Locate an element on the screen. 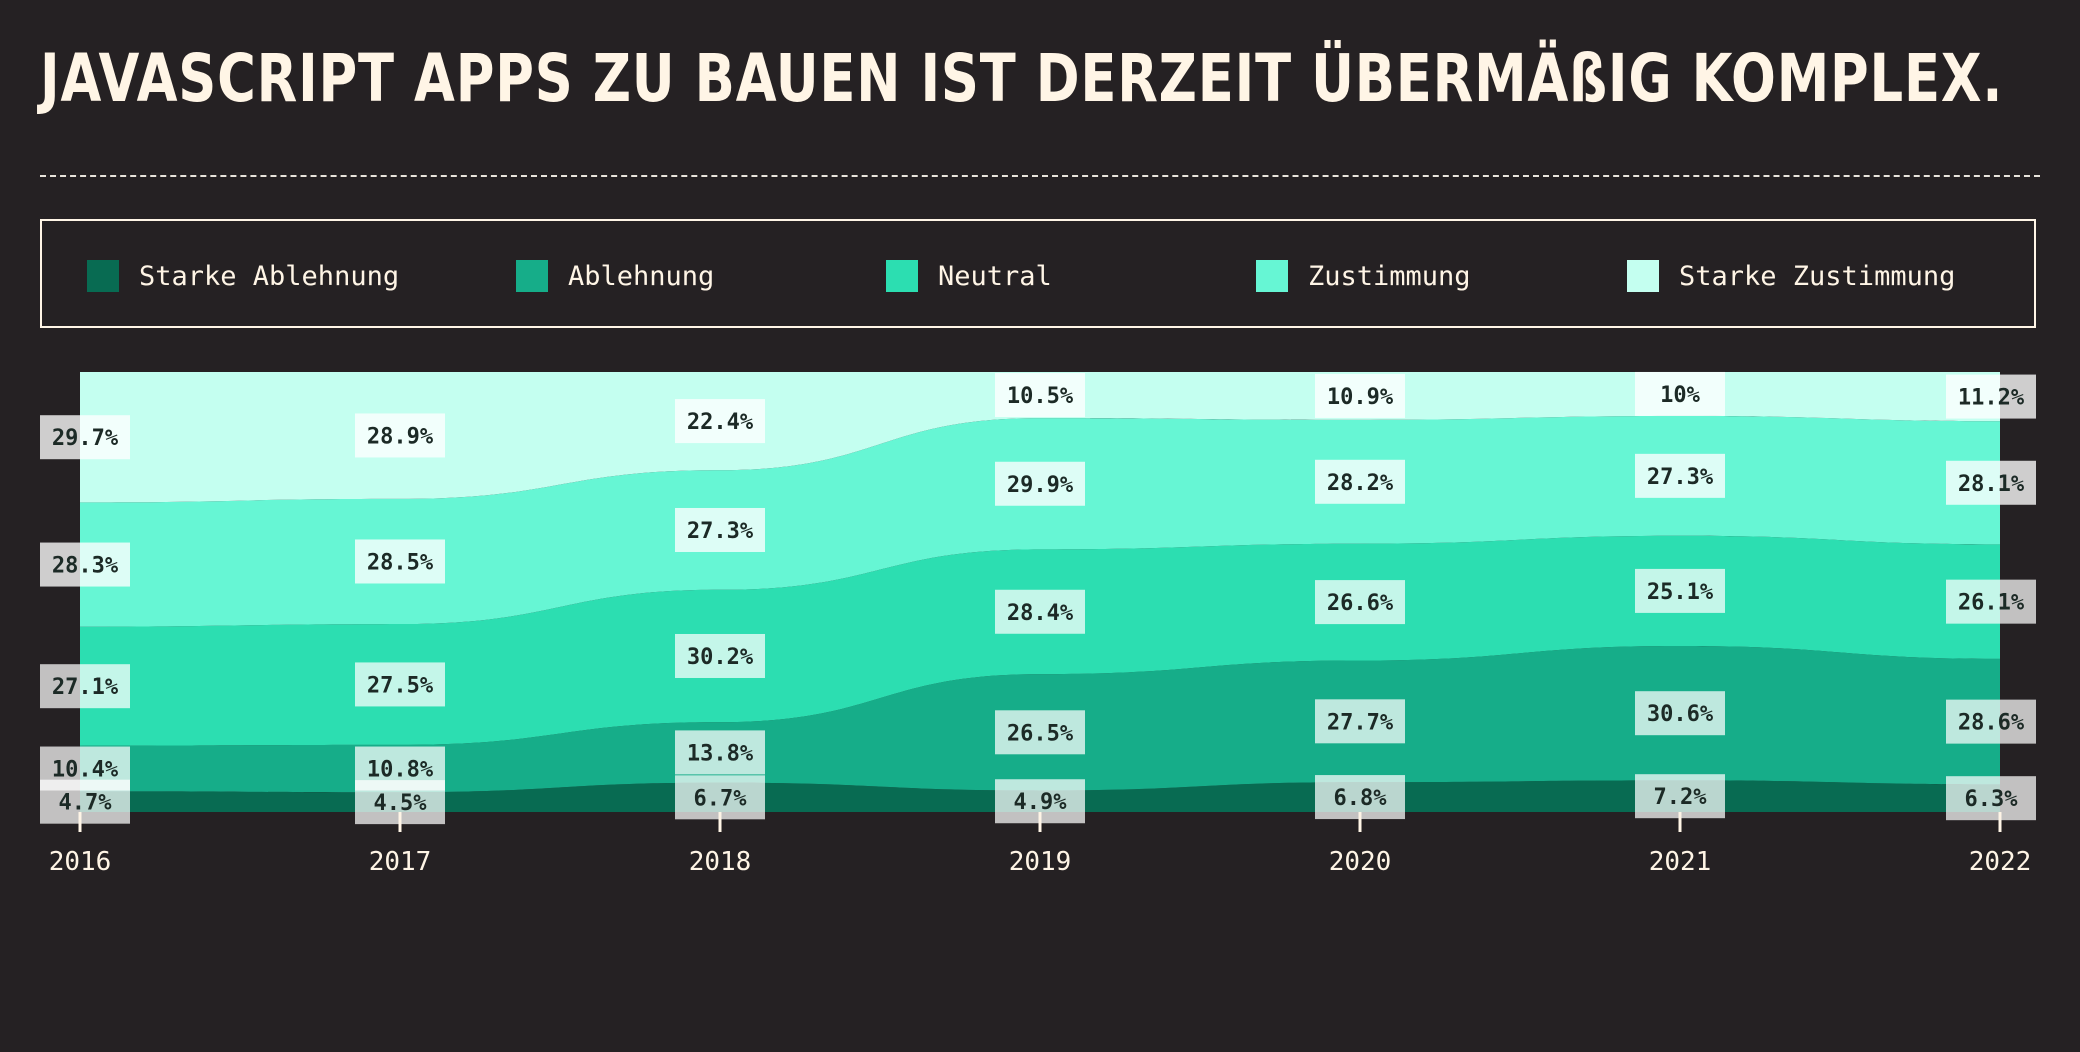 Image resolution: width=2080 pixels, height=1052 pixels. legend-item-3: Neutral is located at coordinates (969, 276).